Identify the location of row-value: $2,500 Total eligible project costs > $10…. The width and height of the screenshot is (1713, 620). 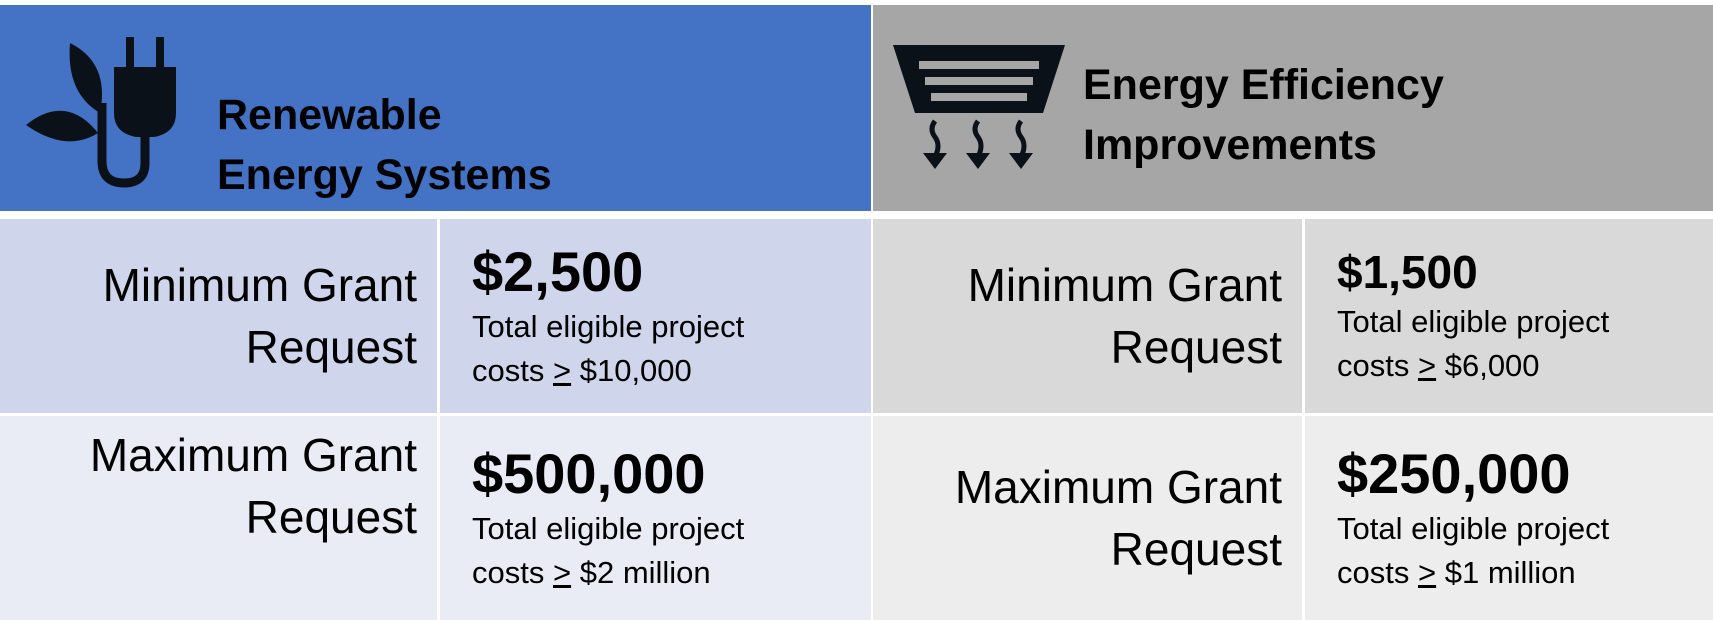
(655, 316).